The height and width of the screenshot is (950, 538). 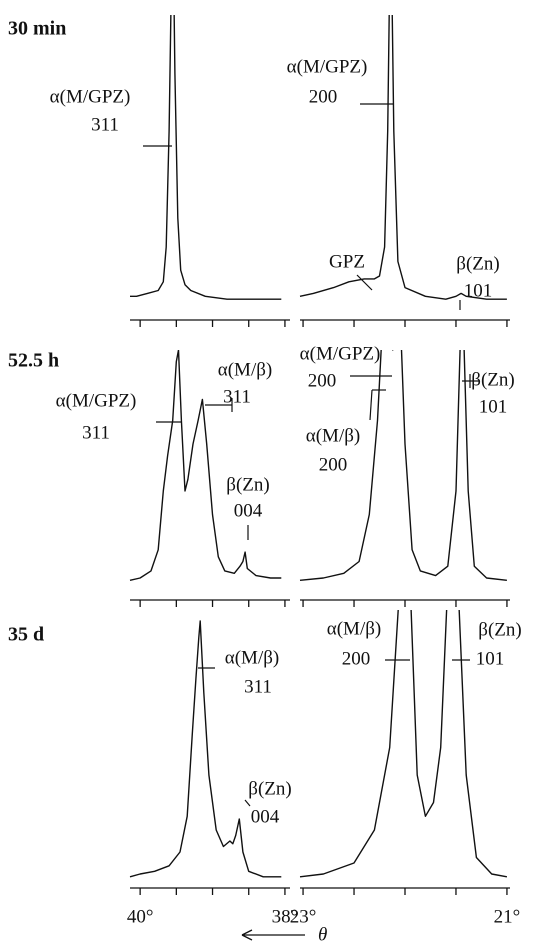 What do you see at coordinates (285, 916) in the screenshot?
I see `x-tick-label: 38°` at bounding box center [285, 916].